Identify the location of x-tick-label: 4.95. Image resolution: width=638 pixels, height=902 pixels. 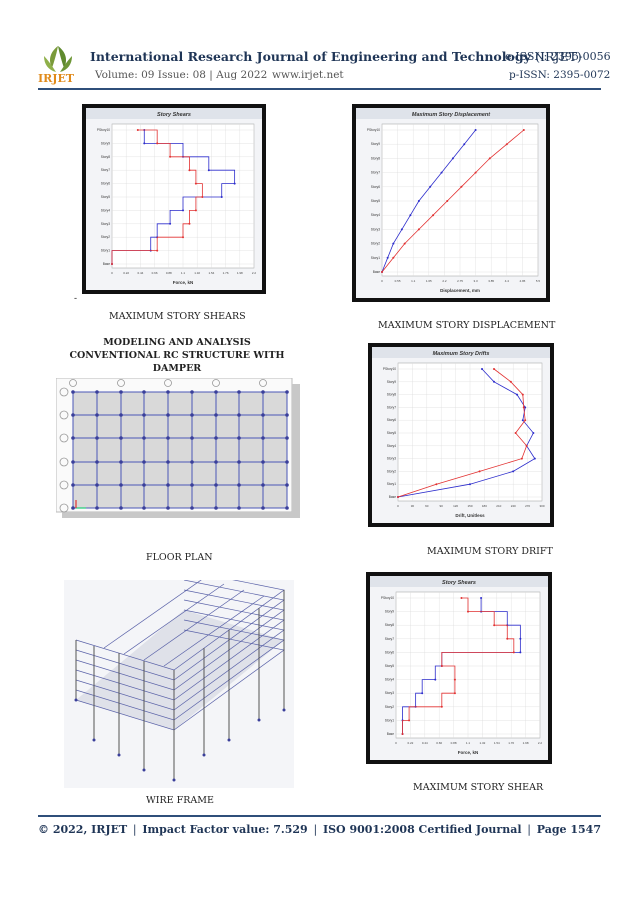
(522, 281).